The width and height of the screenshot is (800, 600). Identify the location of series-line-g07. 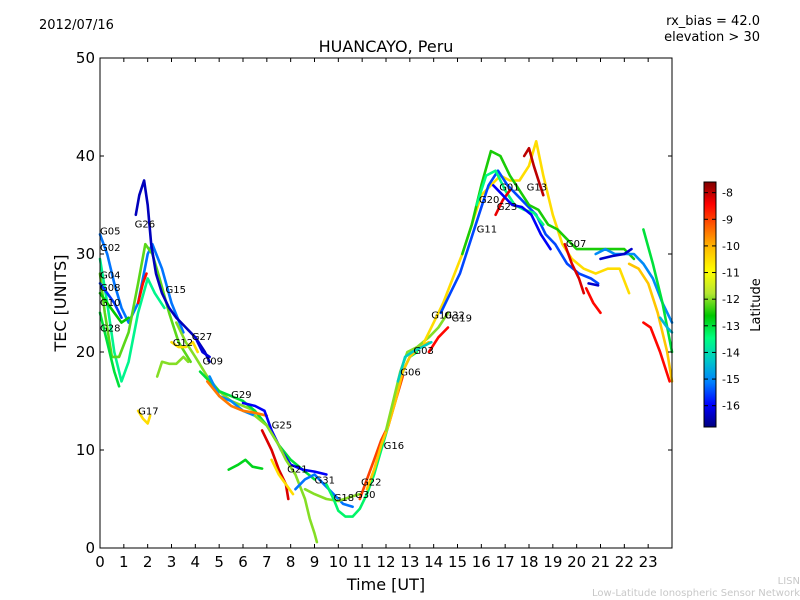
(574, 268).